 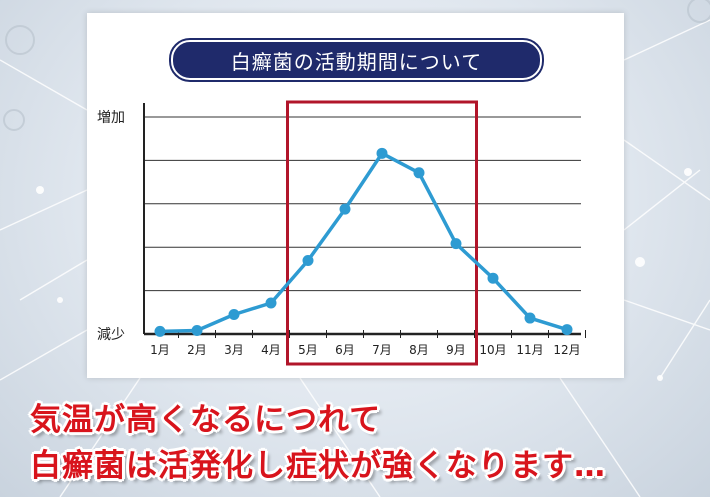 What do you see at coordinates (419, 350) in the screenshot?
I see `x-tick-label: 8月` at bounding box center [419, 350].